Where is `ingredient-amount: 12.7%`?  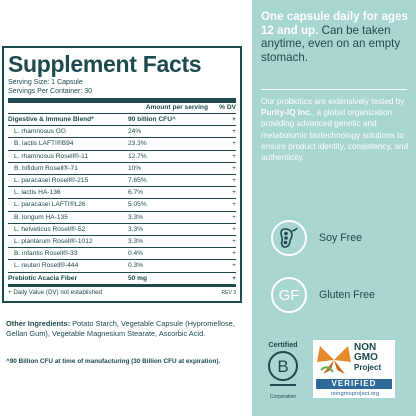
ingredient-amount: 12.7% is located at coordinates (137, 156).